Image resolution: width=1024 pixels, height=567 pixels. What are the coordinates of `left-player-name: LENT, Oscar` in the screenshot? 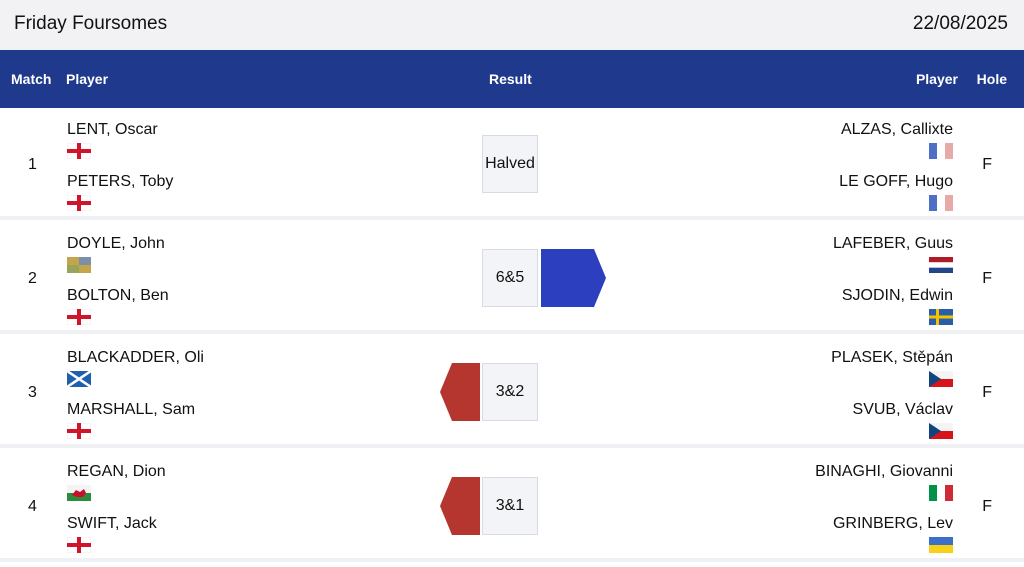 It's located at (112, 129).